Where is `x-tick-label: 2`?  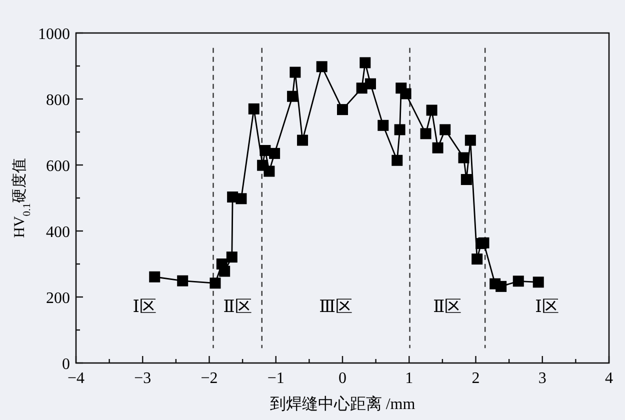 x-tick-label: 2 is located at coordinates (476, 378).